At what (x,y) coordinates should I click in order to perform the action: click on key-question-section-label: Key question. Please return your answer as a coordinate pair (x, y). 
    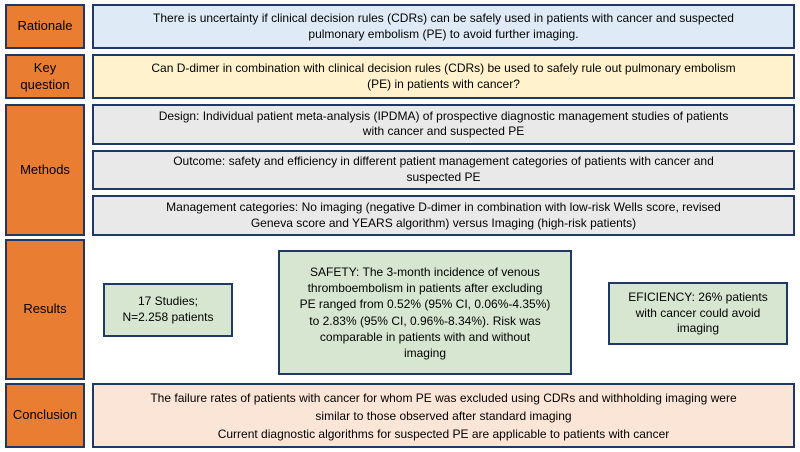
    Looking at the image, I should click on (45, 76).